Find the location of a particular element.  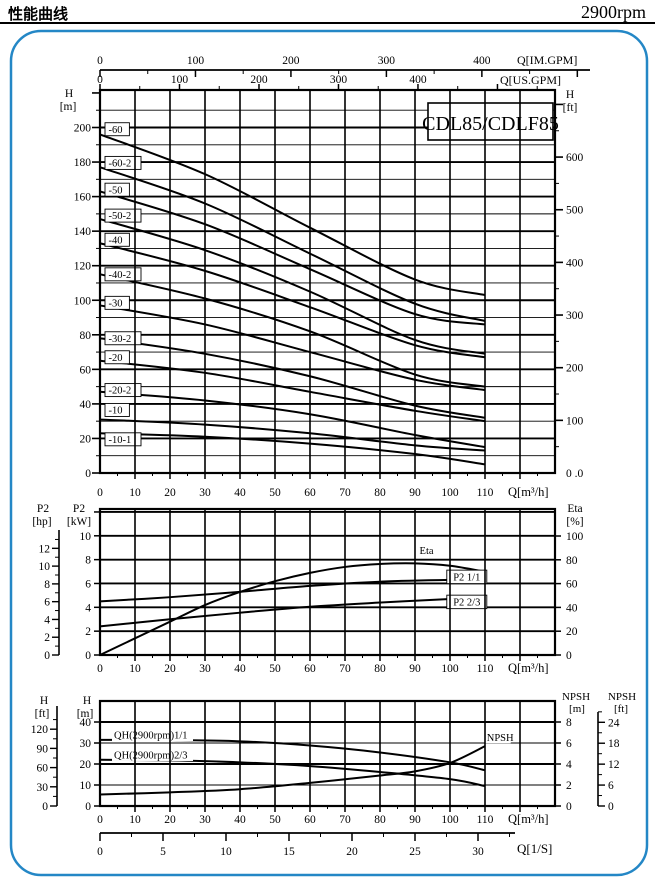

page-title: 性能曲线 is located at coordinates (38, 14).